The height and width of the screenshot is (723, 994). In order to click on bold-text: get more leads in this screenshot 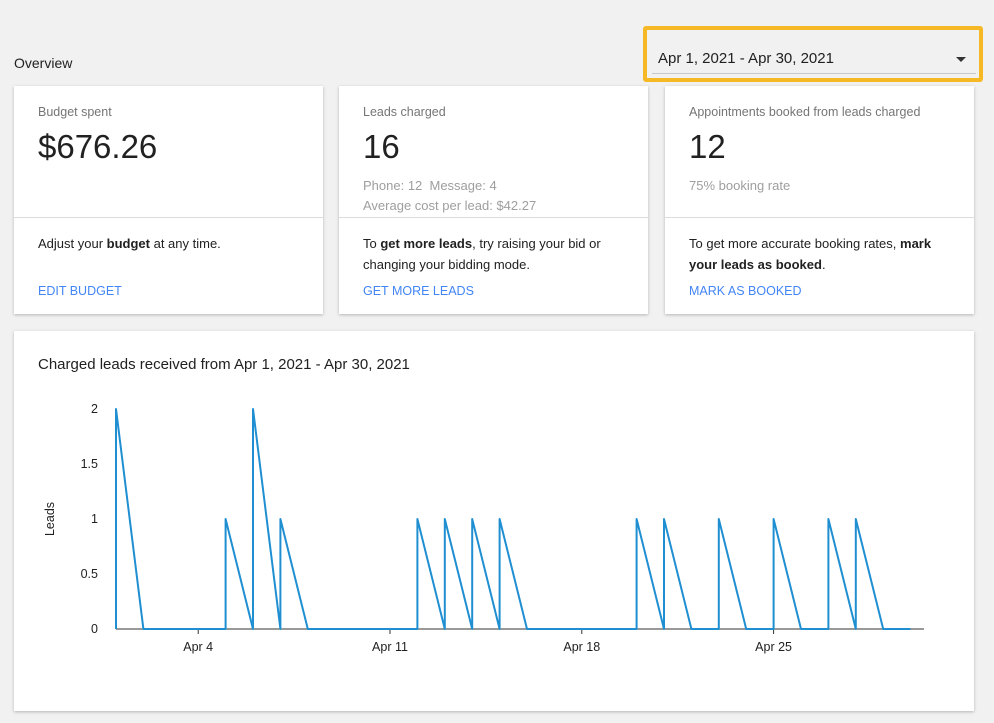, I will do `click(426, 243)`.